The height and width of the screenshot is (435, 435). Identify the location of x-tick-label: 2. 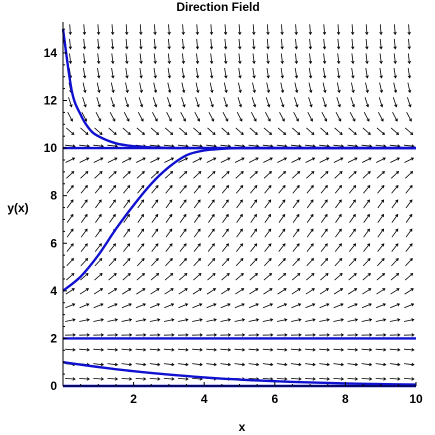
(133, 399).